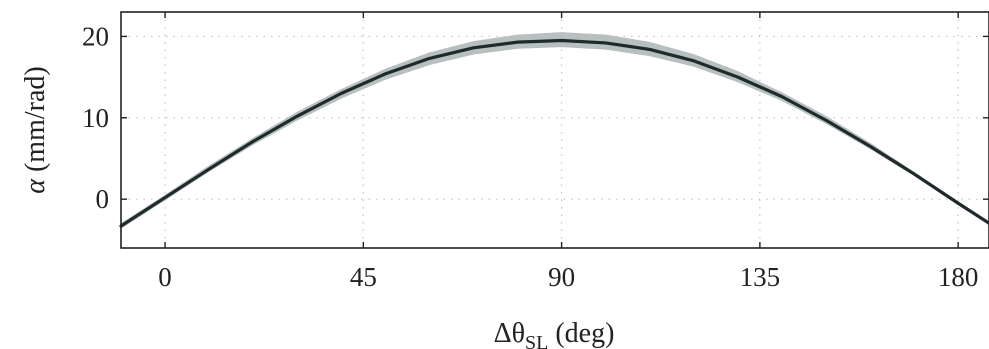 Image resolution: width=989 pixels, height=349 pixels. I want to click on x-tick-label: 90, so click(561, 277).